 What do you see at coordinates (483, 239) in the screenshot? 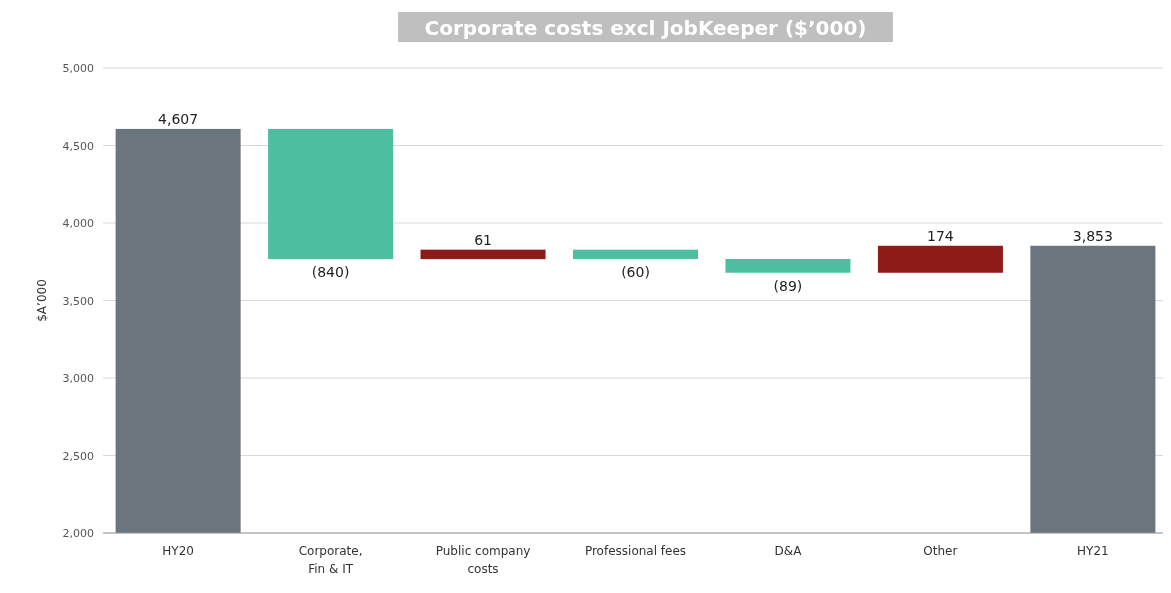
I see `data-label: 61` at bounding box center [483, 239].